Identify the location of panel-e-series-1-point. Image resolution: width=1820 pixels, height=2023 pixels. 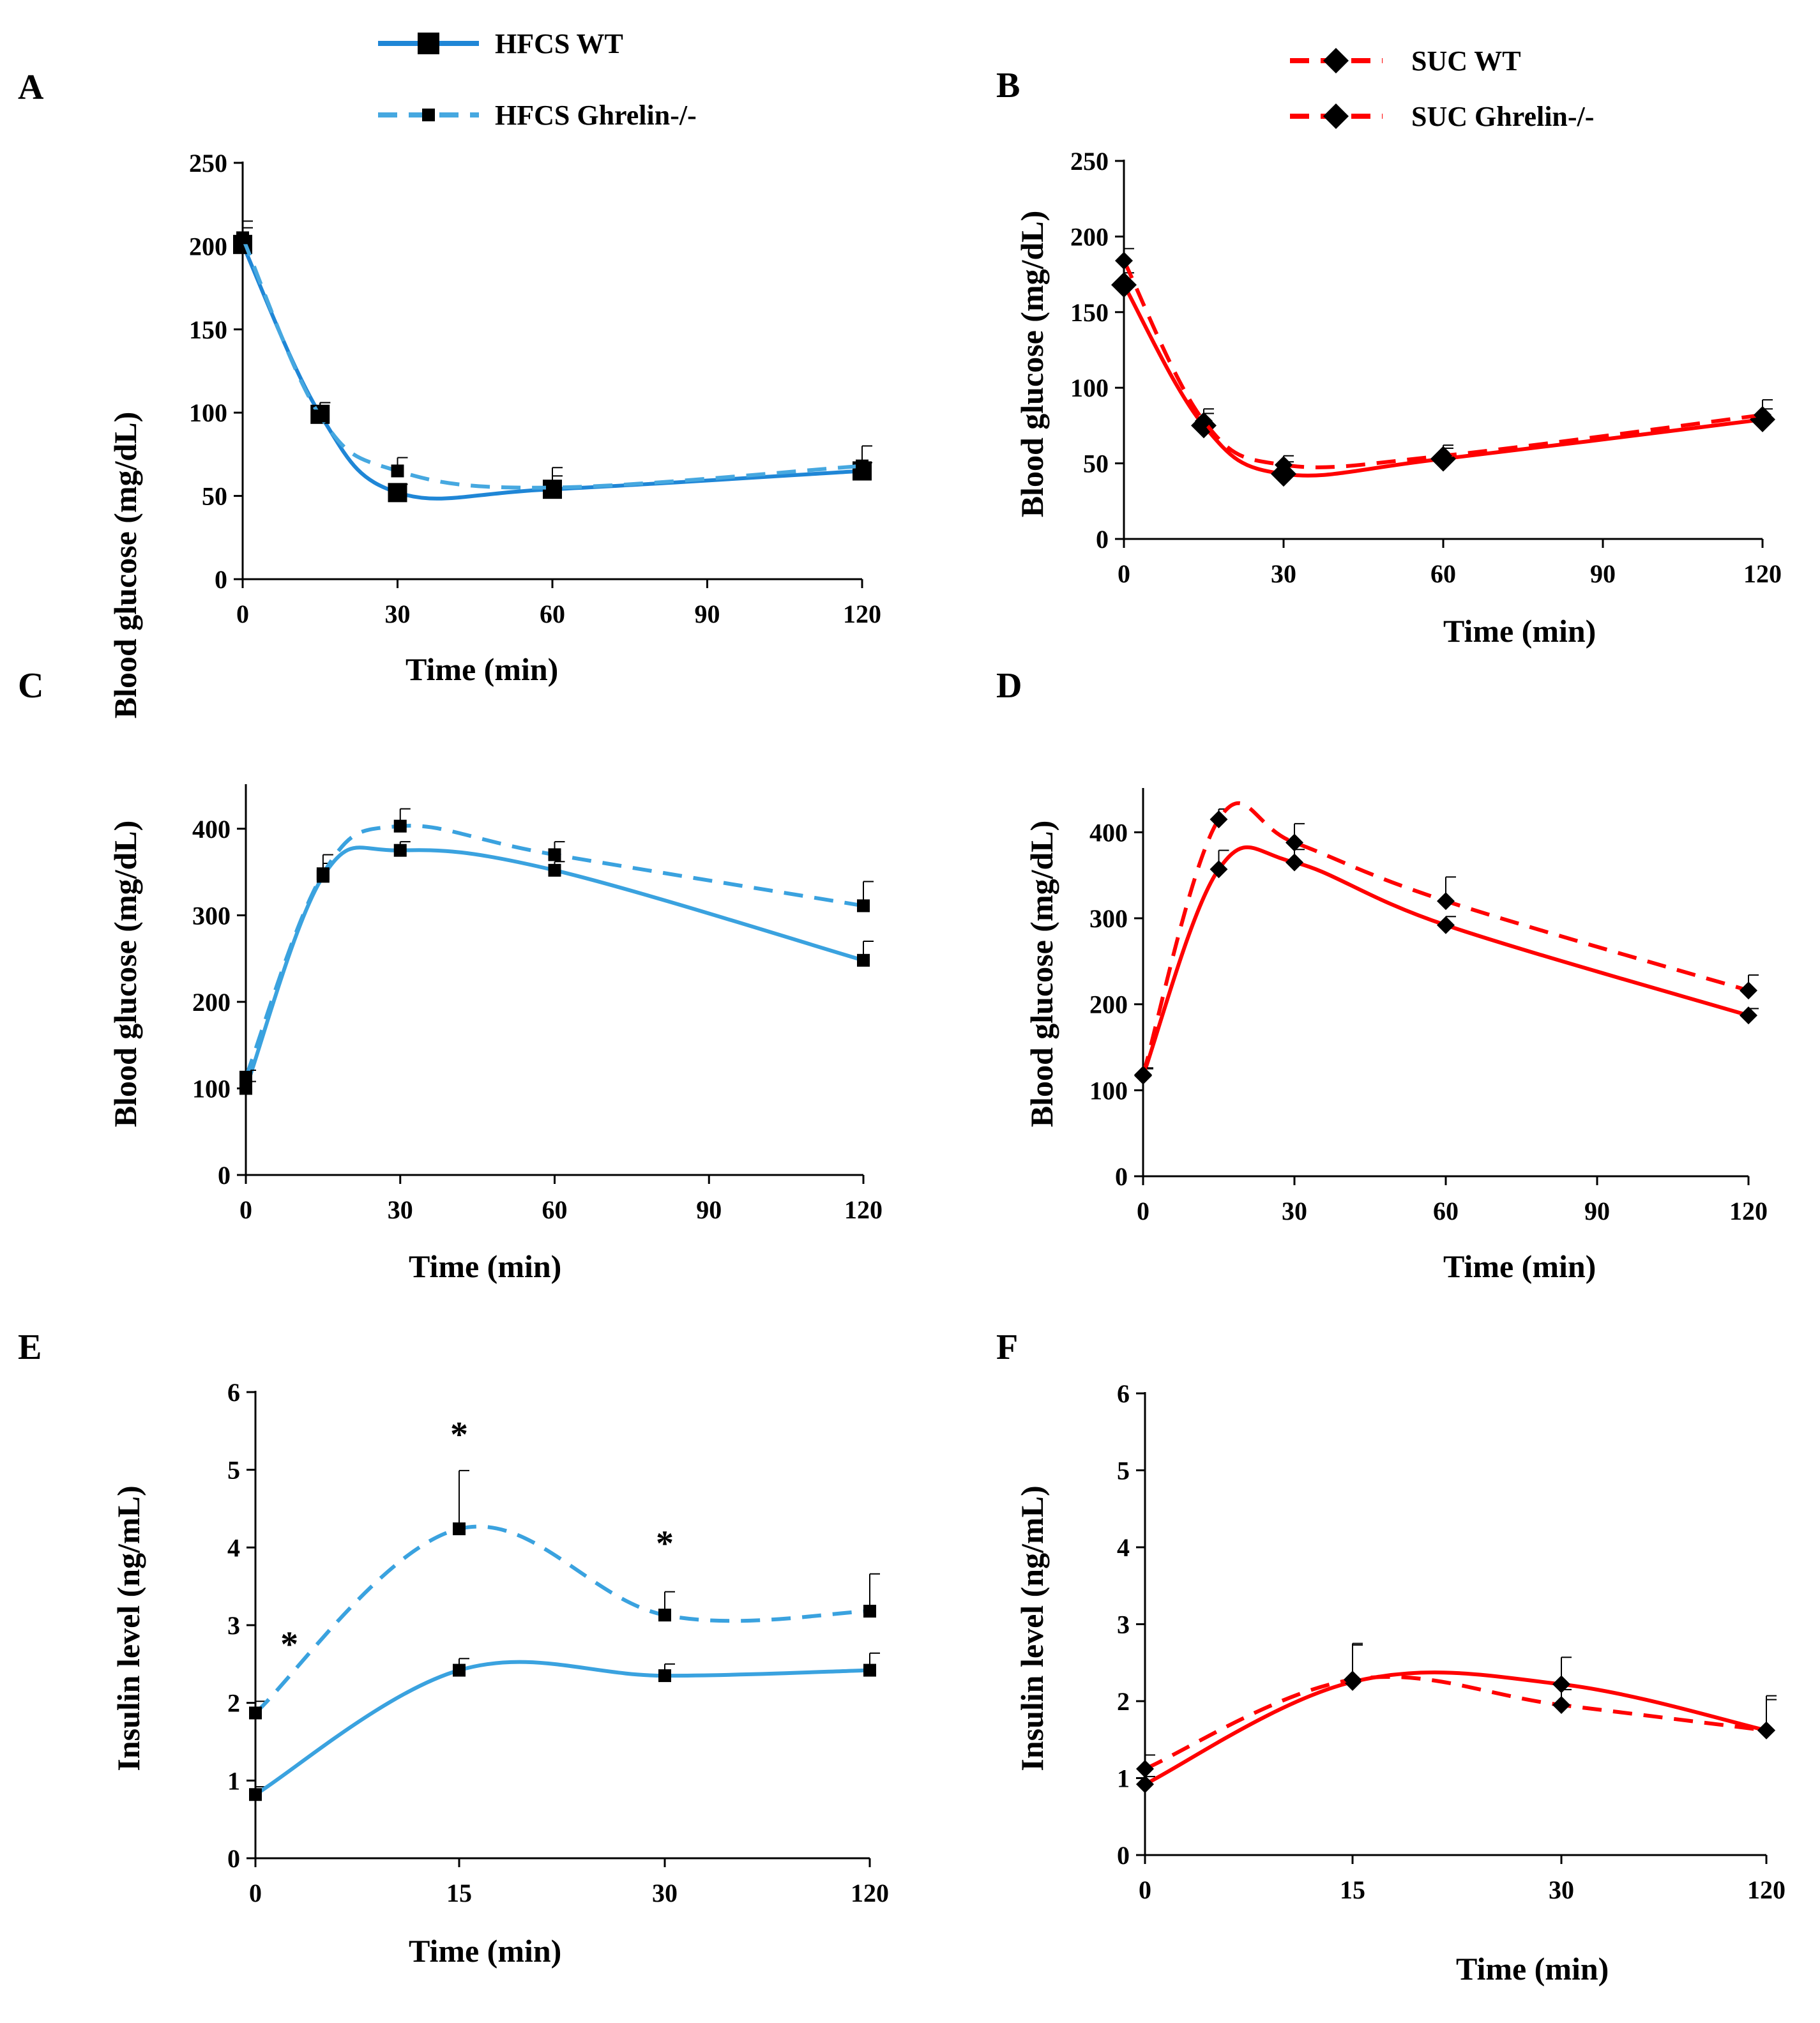
(459, 1529).